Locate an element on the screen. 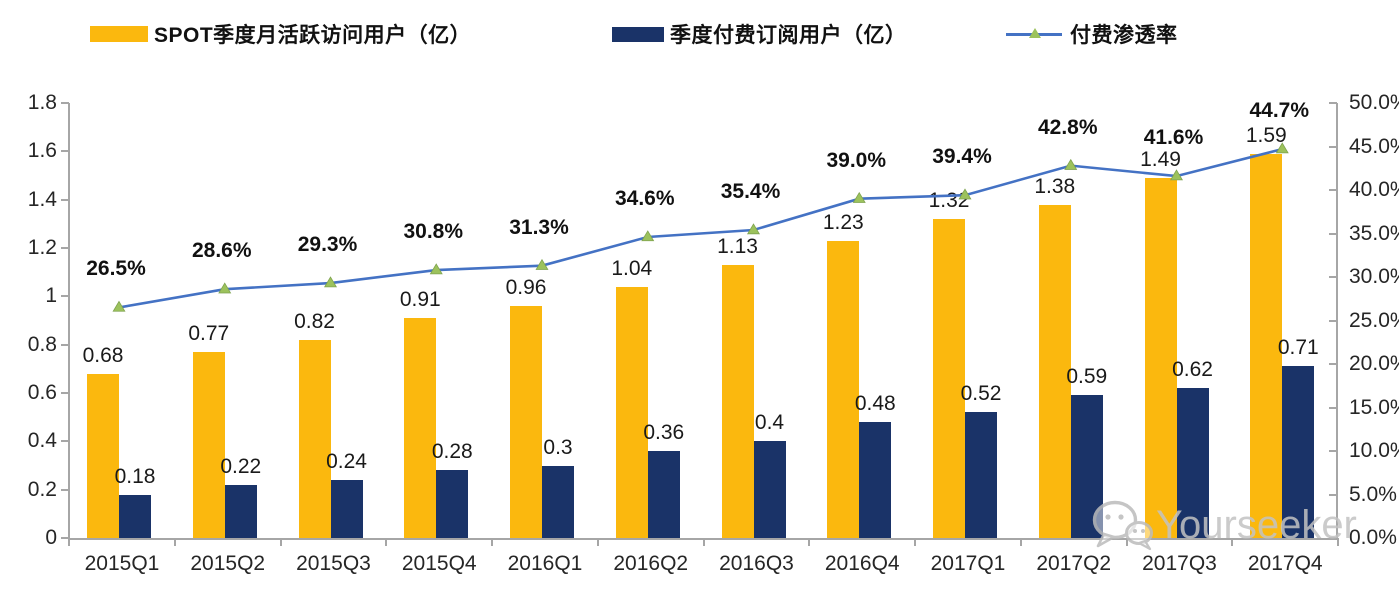 This screenshot has height=596, width=1399. penetration-value-label: 30.8% is located at coordinates (433, 232).